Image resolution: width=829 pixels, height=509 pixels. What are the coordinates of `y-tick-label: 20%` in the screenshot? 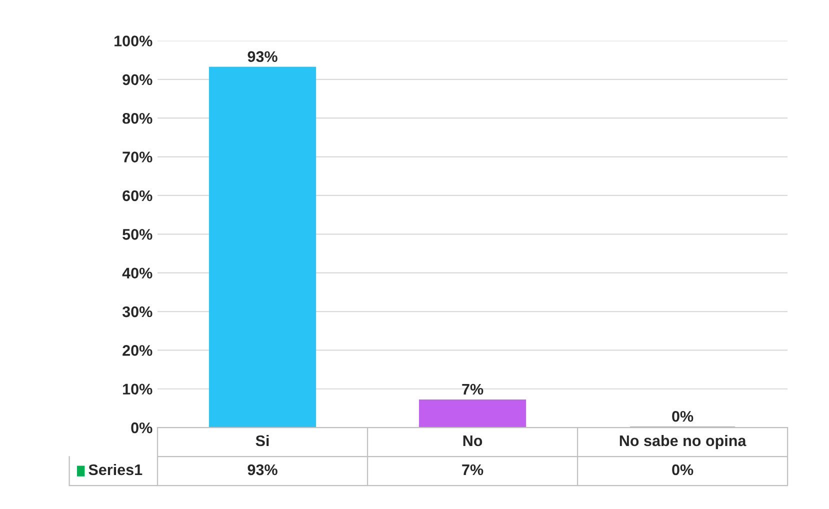 It's located at (137, 350).